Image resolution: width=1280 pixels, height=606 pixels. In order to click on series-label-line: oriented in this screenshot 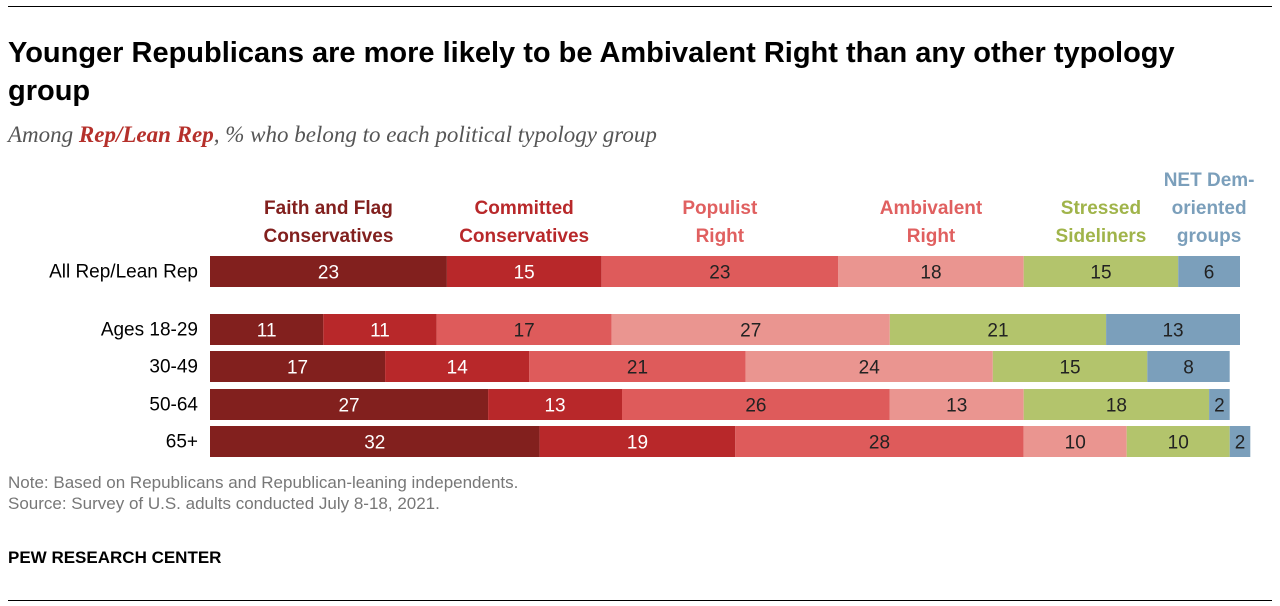, I will do `click(1209, 208)`.